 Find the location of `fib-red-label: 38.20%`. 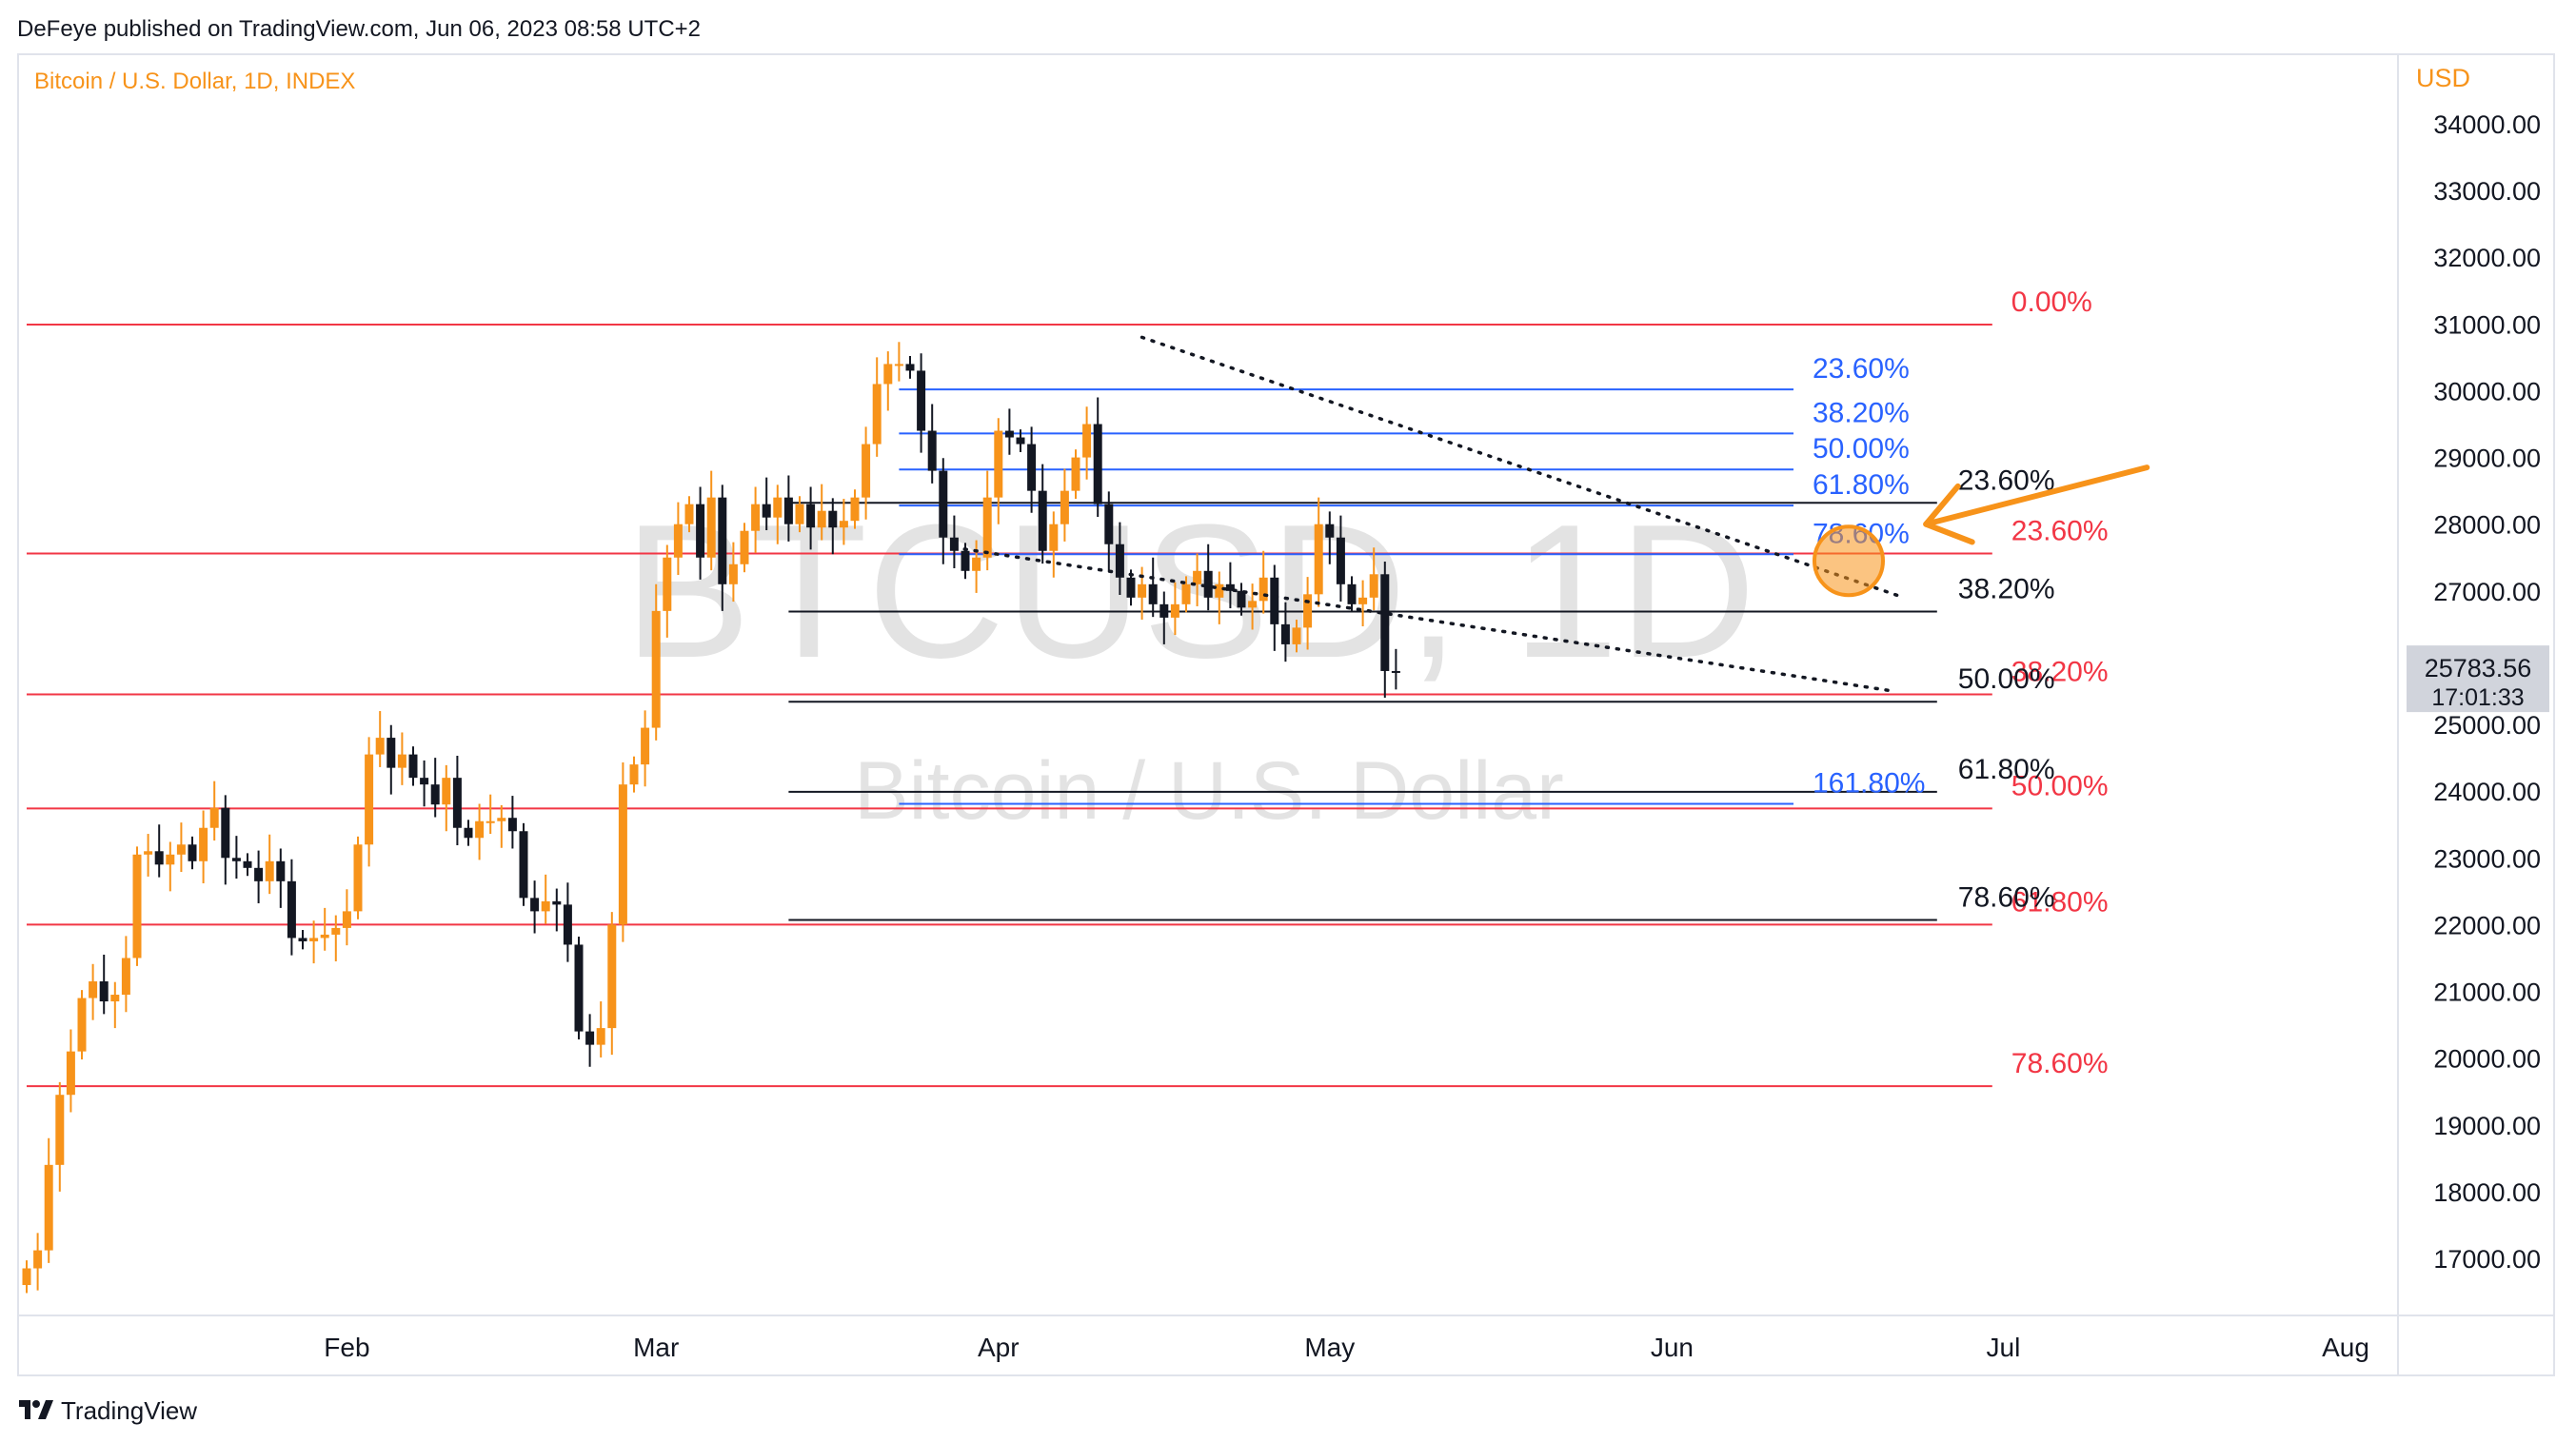

fib-red-label: 38.20% is located at coordinates (2060, 672).